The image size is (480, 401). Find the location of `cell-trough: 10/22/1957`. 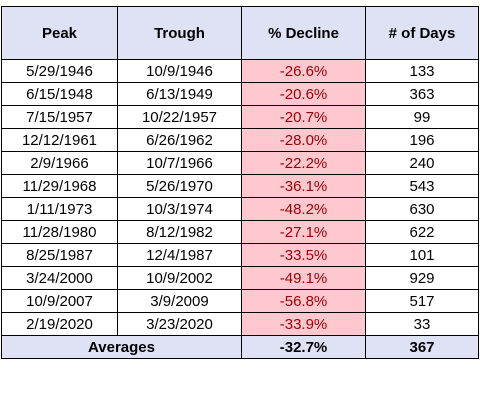

cell-trough: 10/22/1957 is located at coordinates (179, 117).